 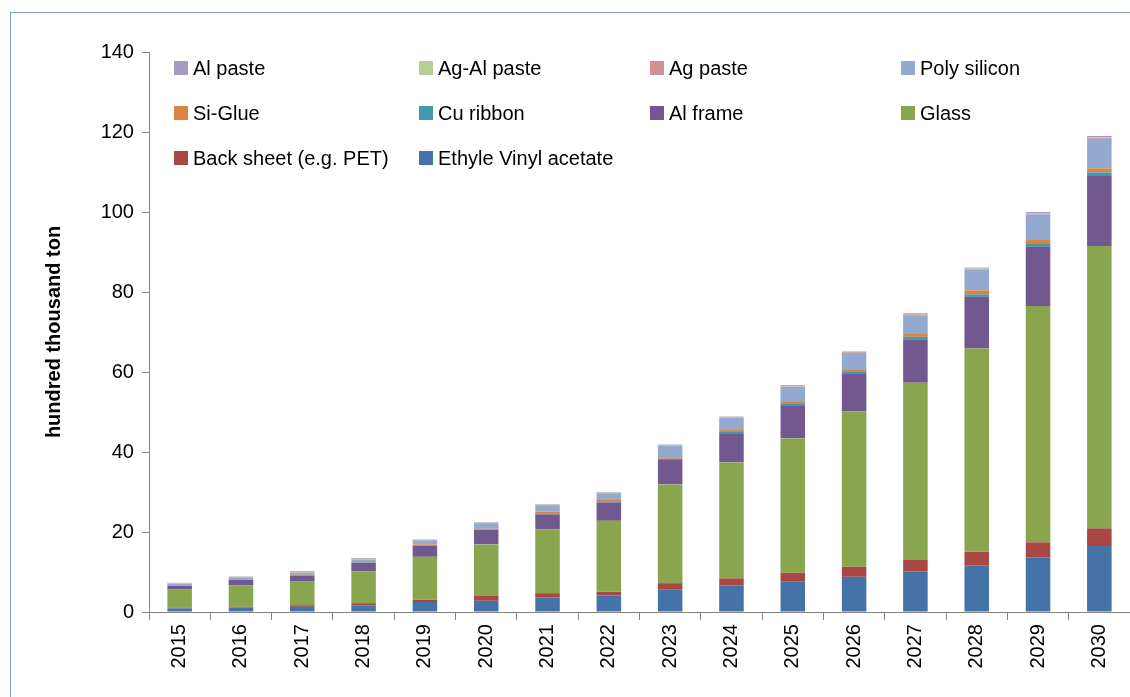 What do you see at coordinates (526, 158) in the screenshot?
I see `legend-label: Ethyle Vinyl acetate` at bounding box center [526, 158].